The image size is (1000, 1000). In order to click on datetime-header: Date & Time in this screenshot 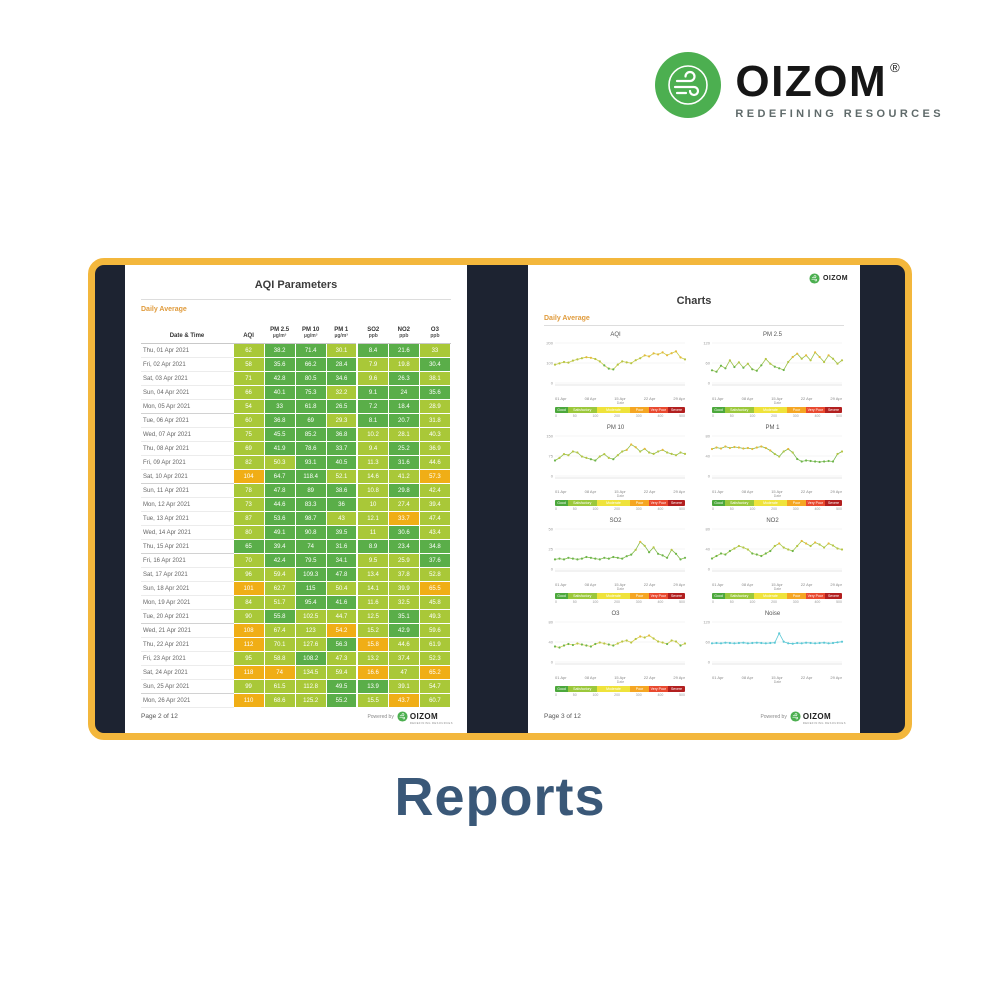, I will do `click(187, 330)`.